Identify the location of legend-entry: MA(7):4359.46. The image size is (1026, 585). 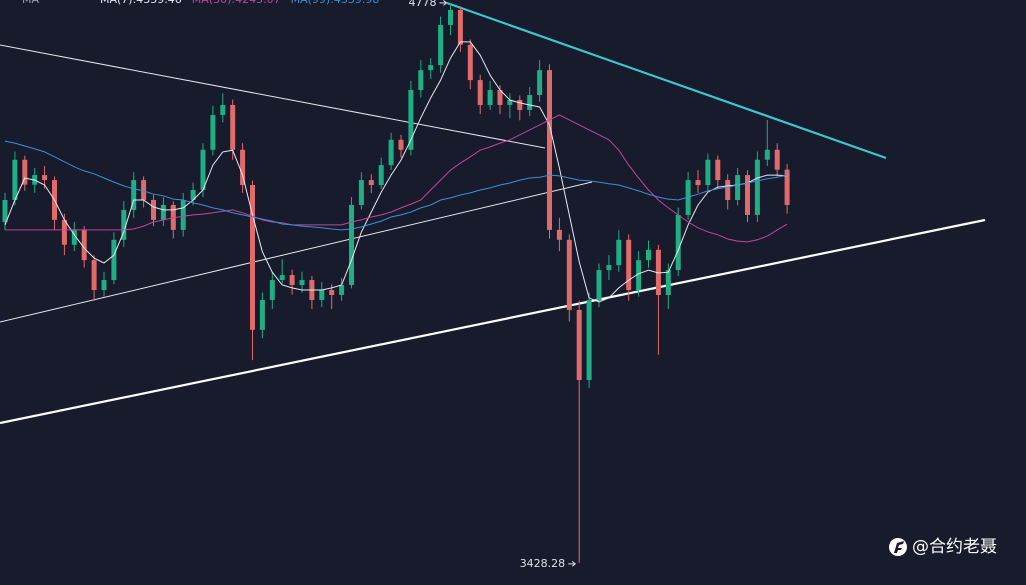
(141, 3).